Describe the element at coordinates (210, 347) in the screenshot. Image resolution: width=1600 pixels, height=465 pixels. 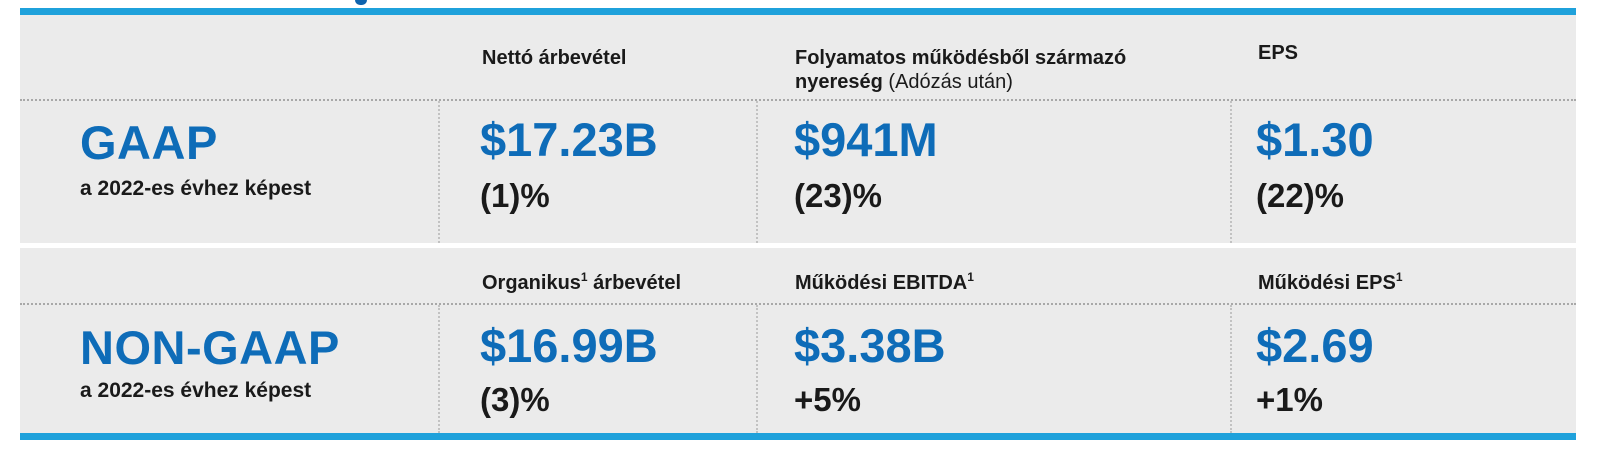
I see `nongaap-title: NON-GAAP` at that location.